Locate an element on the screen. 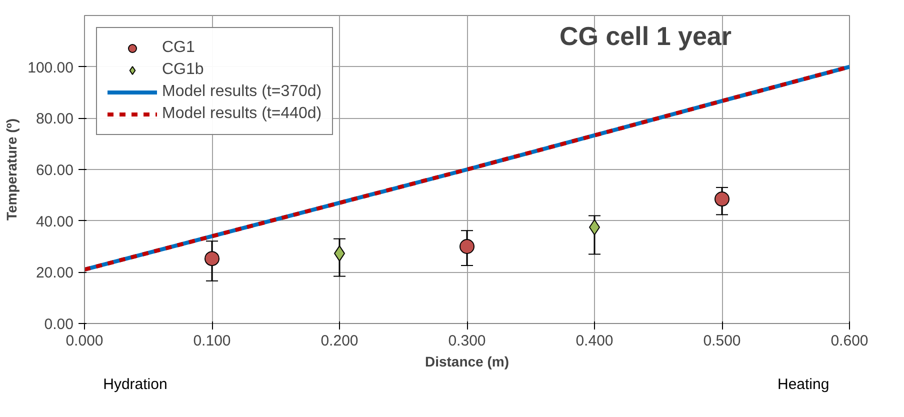 Image resolution: width=904 pixels, height=417 pixels. legend-label: CG1b is located at coordinates (183, 70).